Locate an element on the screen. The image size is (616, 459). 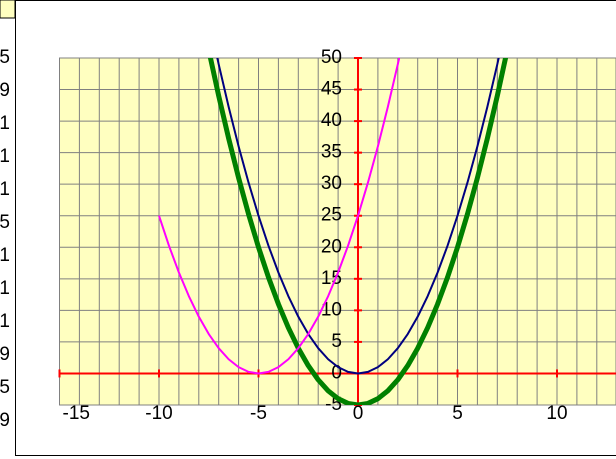
y-tick-label: 25 is located at coordinates (331, 215).